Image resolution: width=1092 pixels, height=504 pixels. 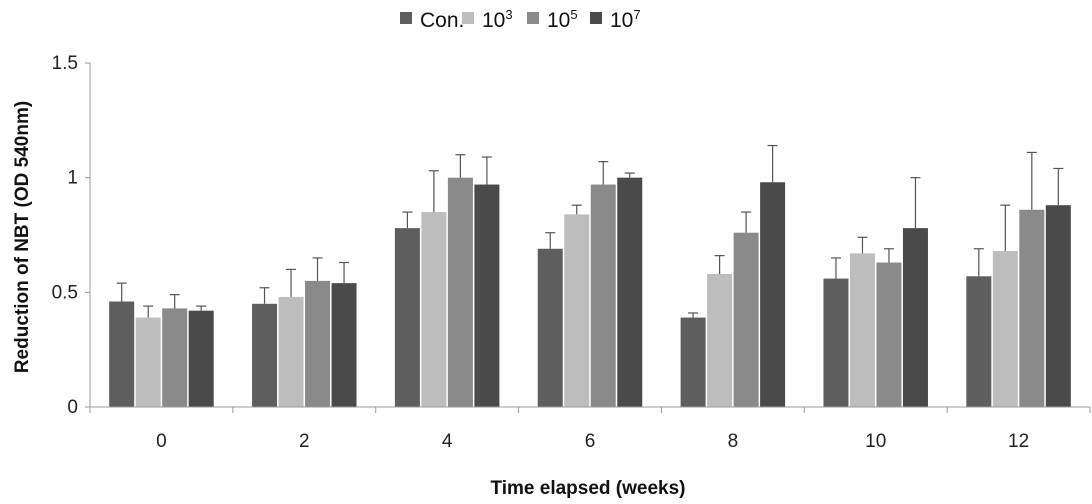 I want to click on legend-label: 103, so click(x=497, y=19).